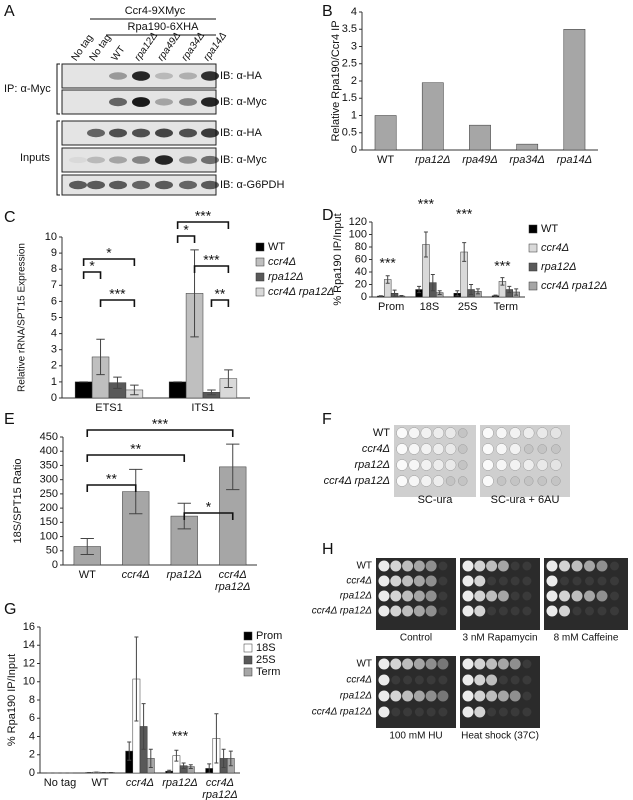 The height and width of the screenshot is (800, 633). What do you see at coordinates (268, 672) in the screenshot?
I see `legend-label: Term` at bounding box center [268, 672].